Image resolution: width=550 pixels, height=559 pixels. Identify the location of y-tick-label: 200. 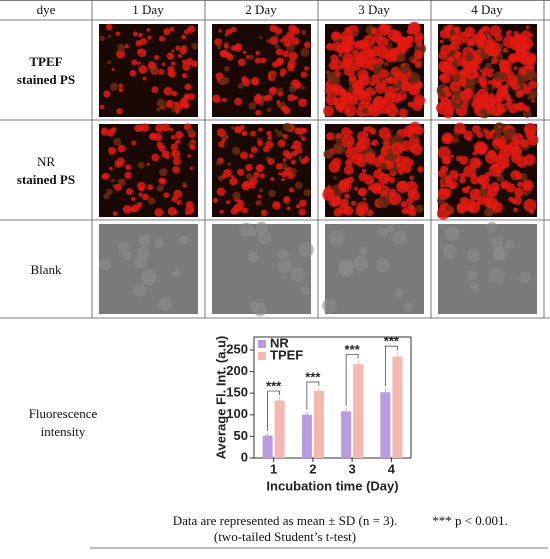
(237, 370).